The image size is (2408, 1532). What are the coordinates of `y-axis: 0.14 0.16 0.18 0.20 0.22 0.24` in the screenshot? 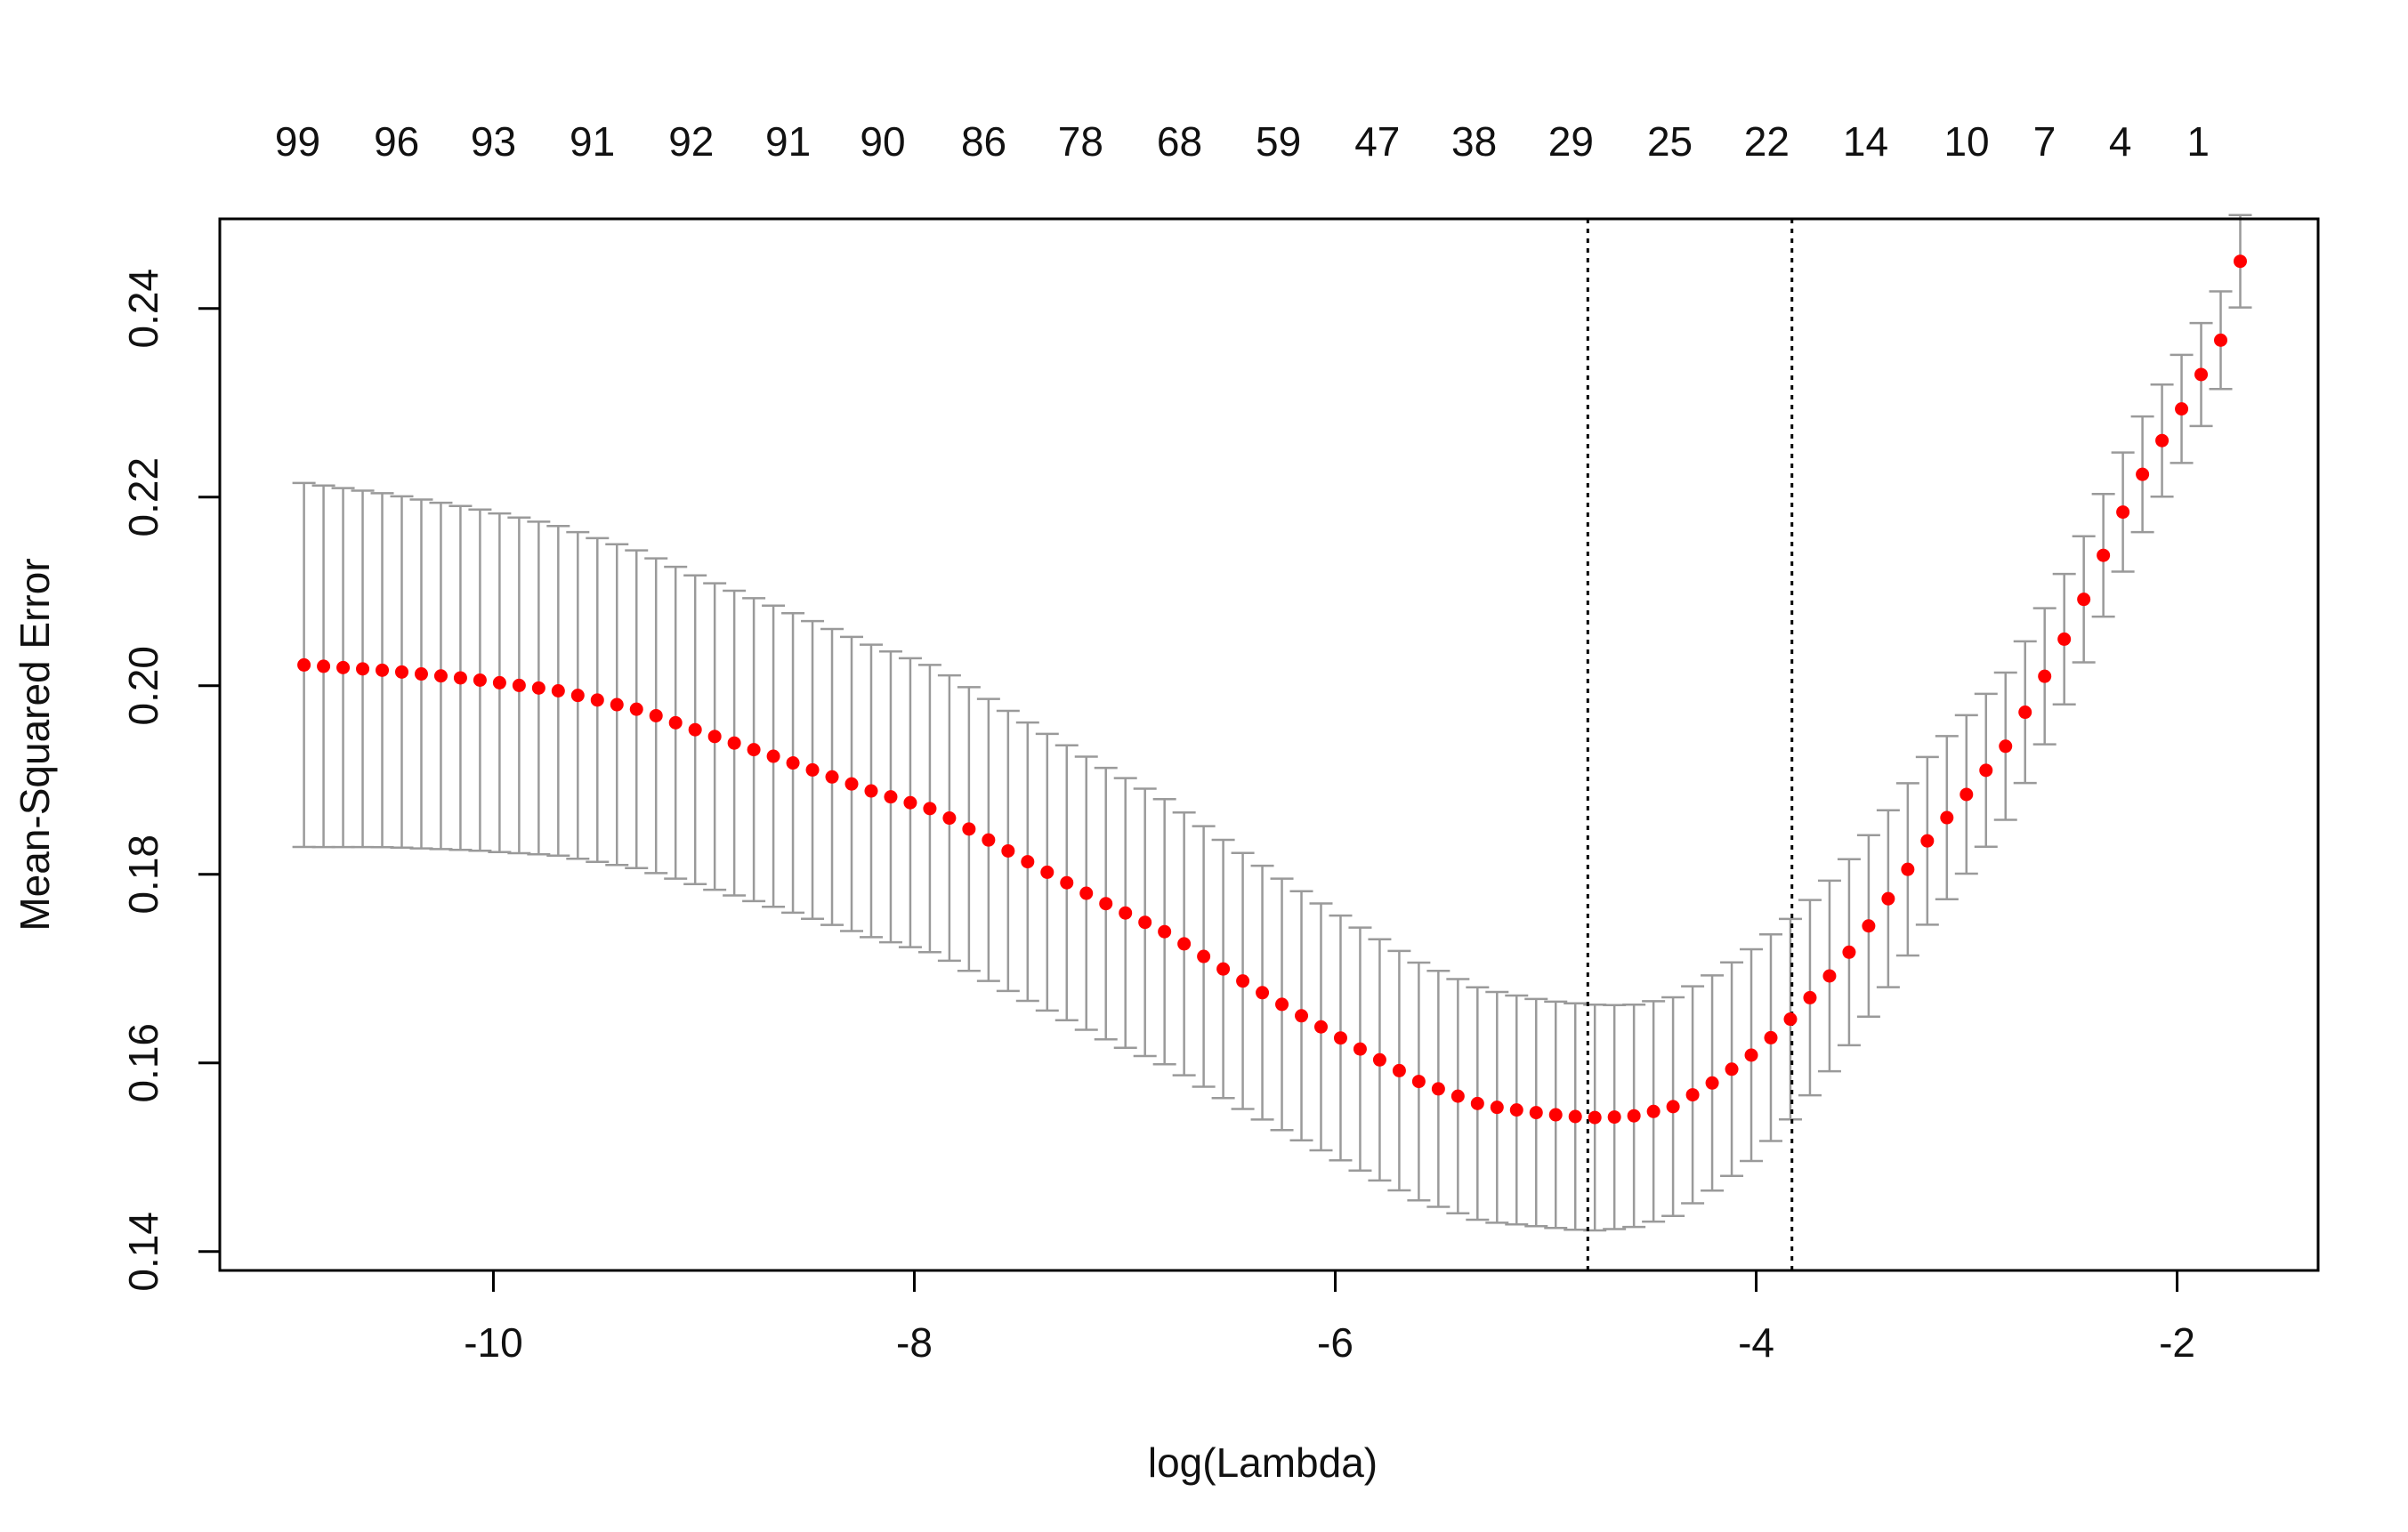 It's located at (171, 780).